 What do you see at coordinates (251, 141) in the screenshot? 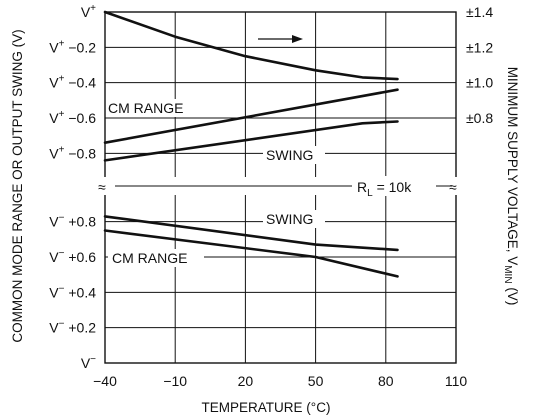
I see `upper-swing-line` at bounding box center [251, 141].